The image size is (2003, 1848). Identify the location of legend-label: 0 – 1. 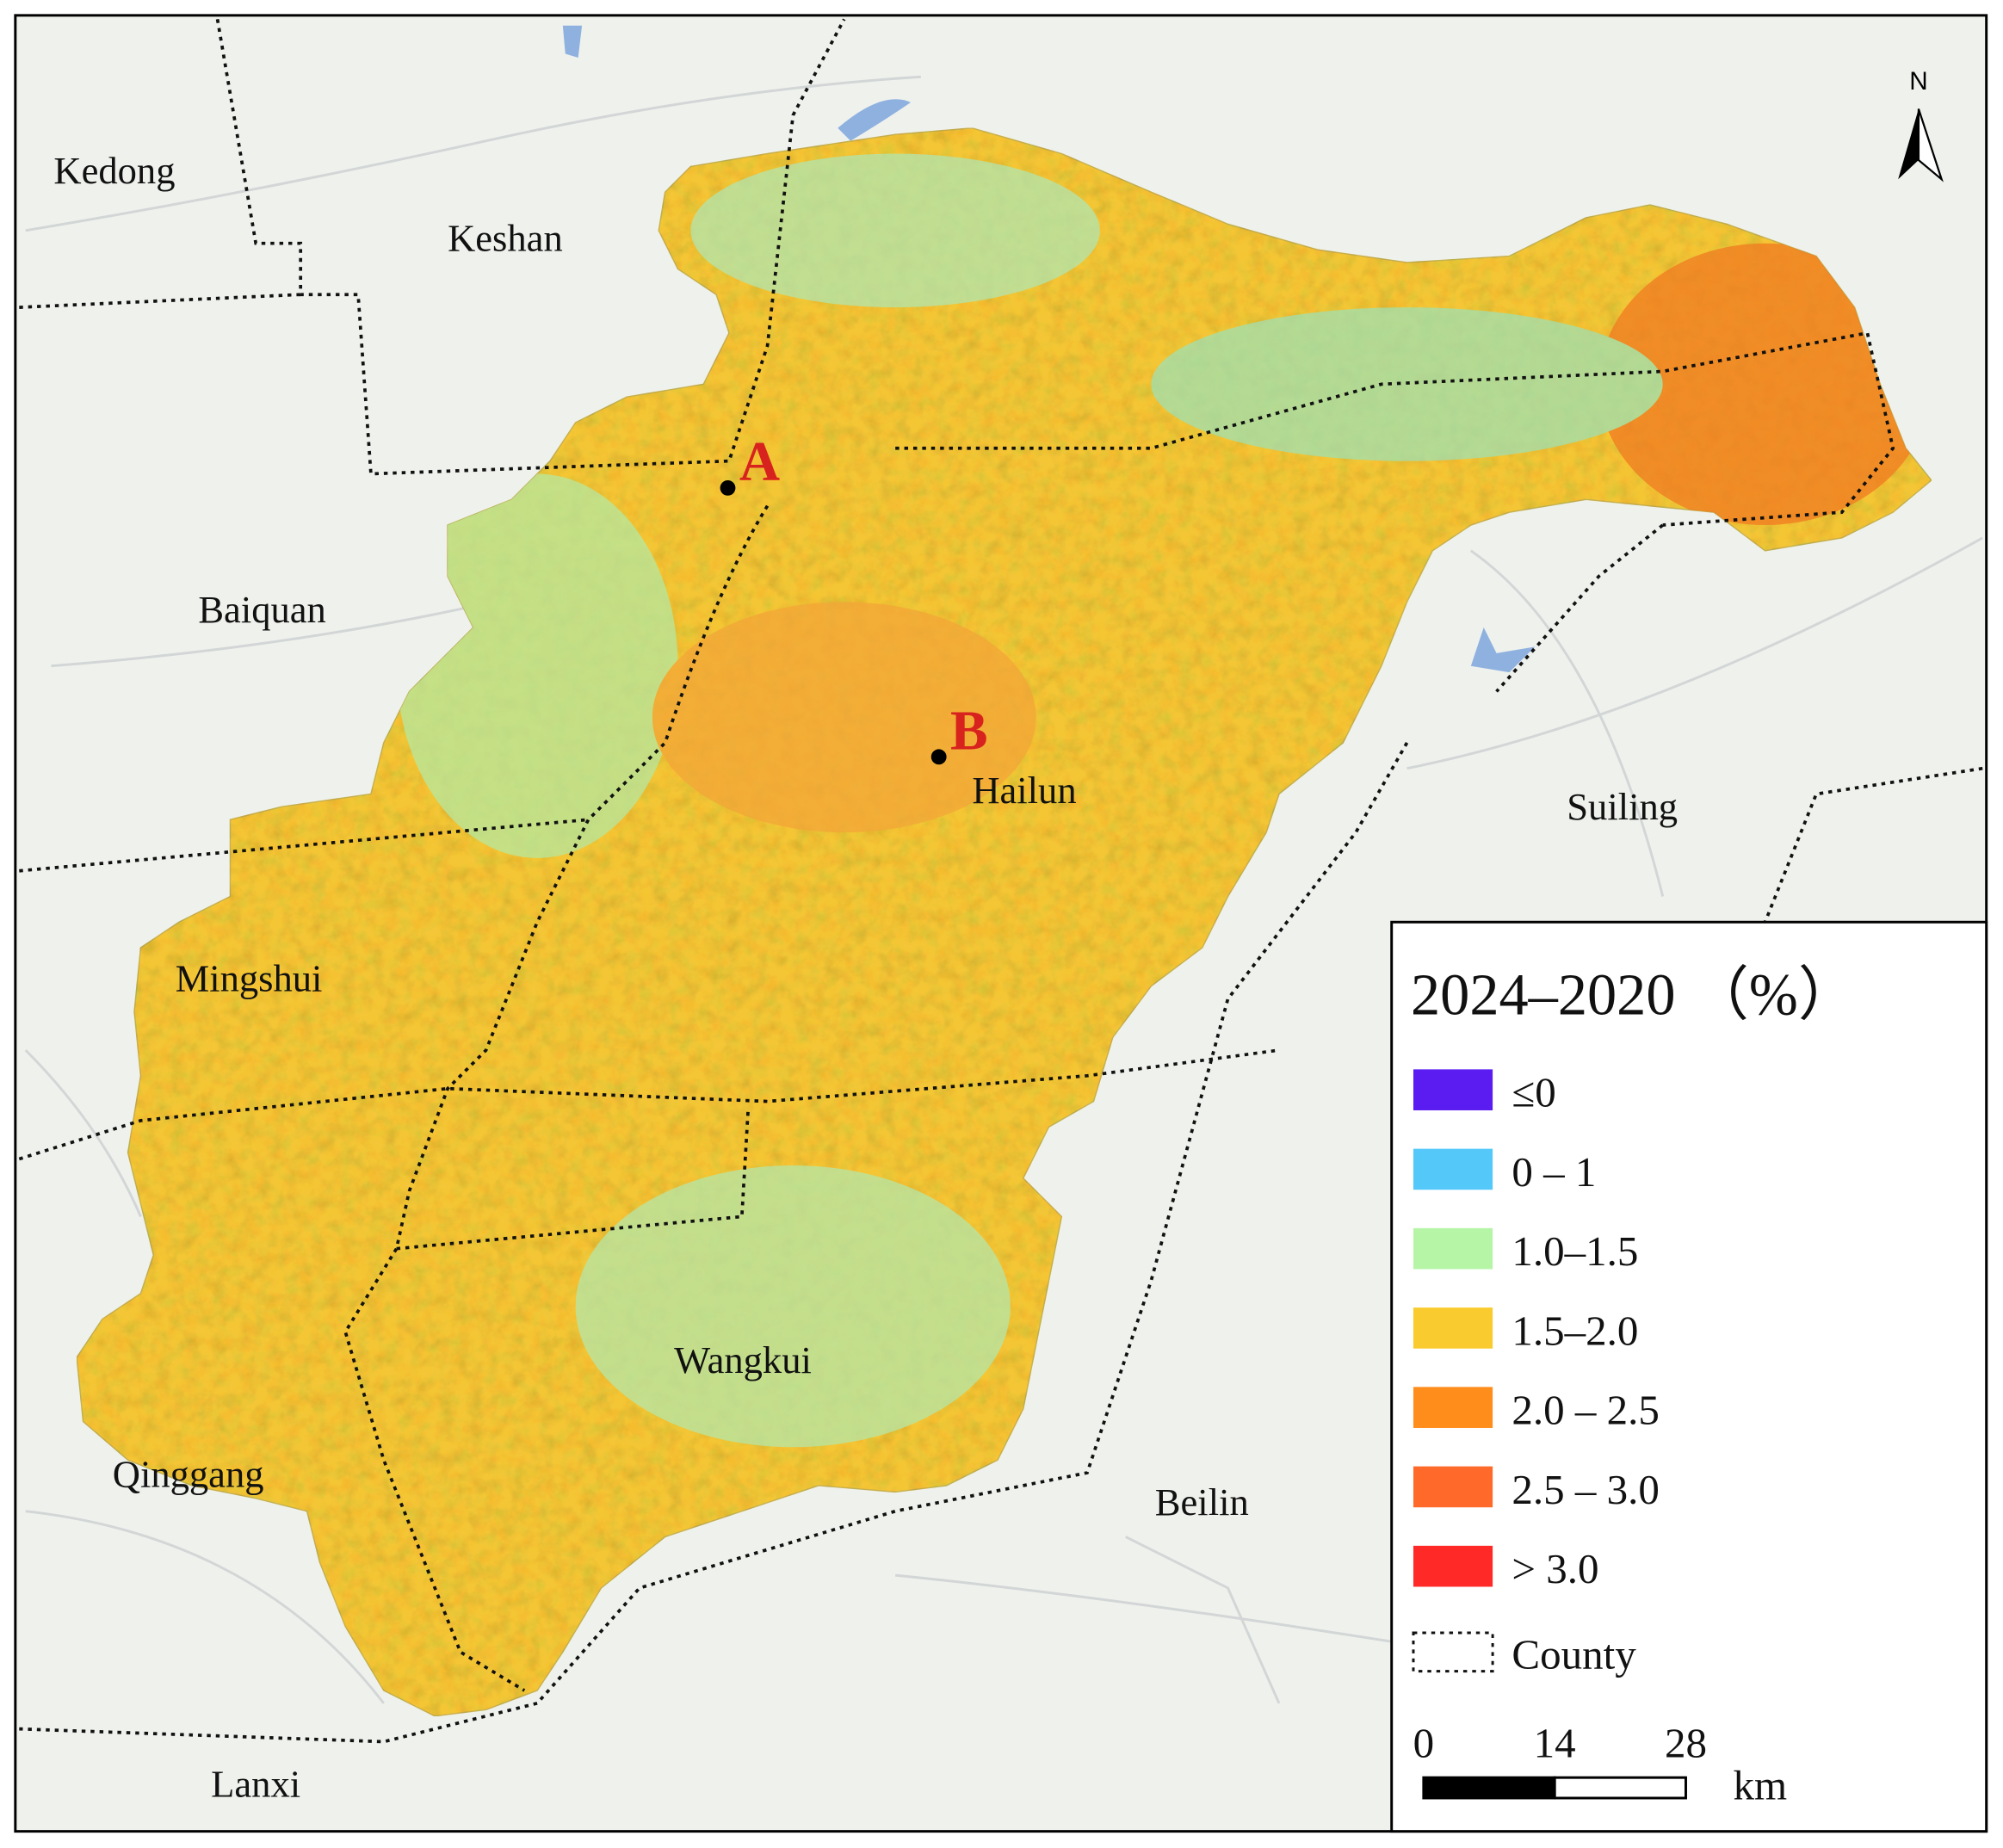
(1554, 1172).